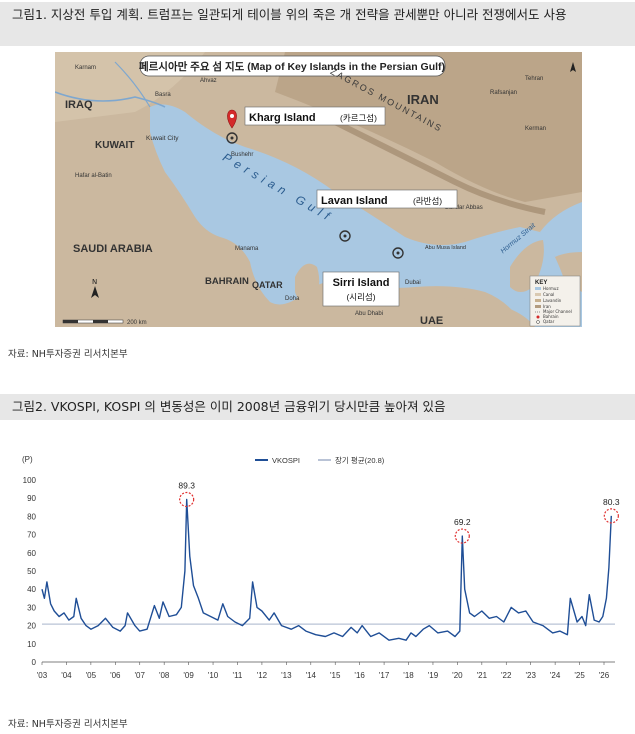  What do you see at coordinates (482, 675) in the screenshot?
I see `x-tick-label: '21` at bounding box center [482, 675].